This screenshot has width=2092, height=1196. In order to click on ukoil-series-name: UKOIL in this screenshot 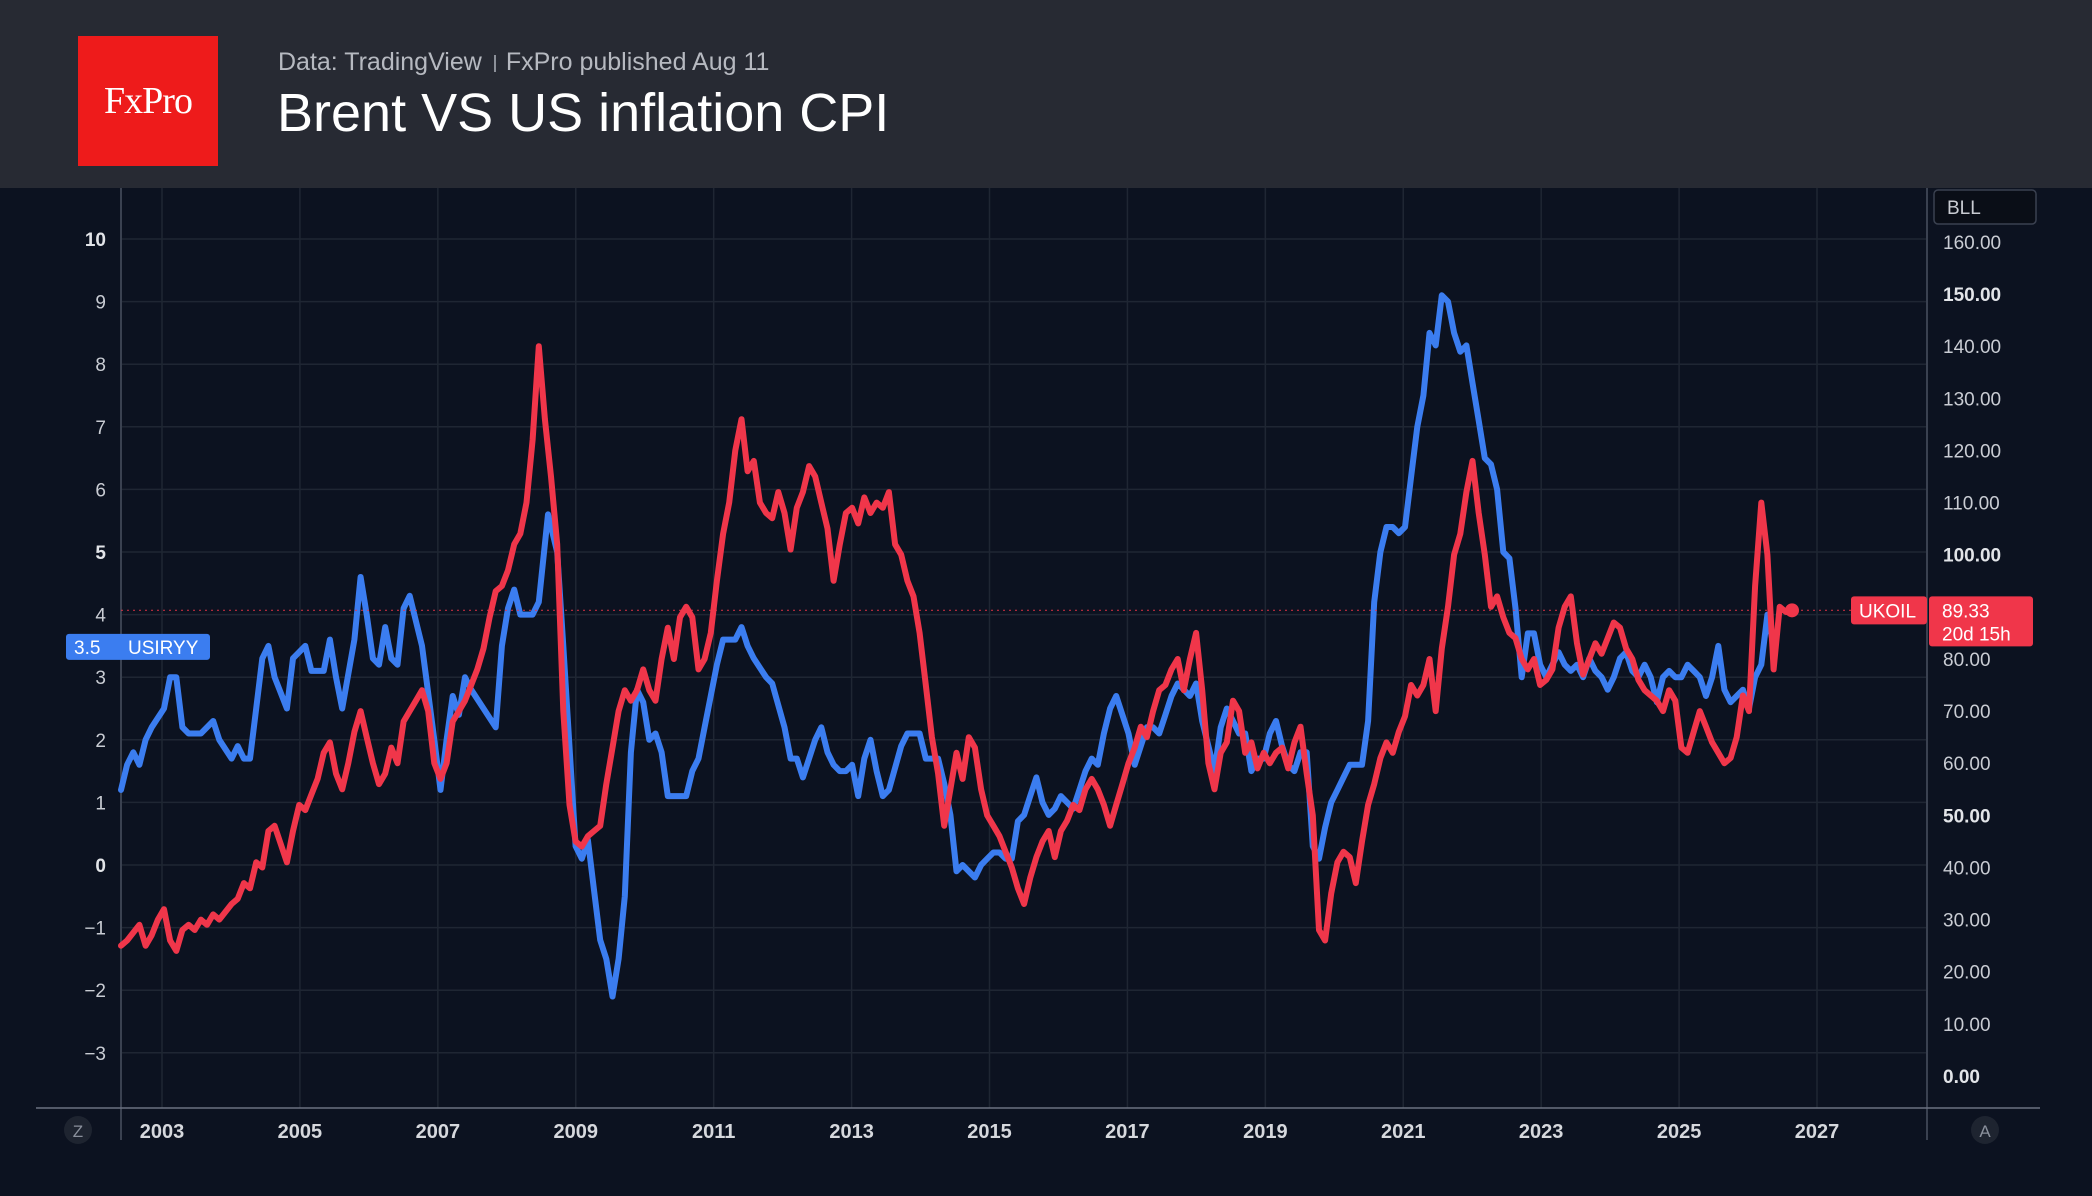, I will do `click(1887, 611)`.